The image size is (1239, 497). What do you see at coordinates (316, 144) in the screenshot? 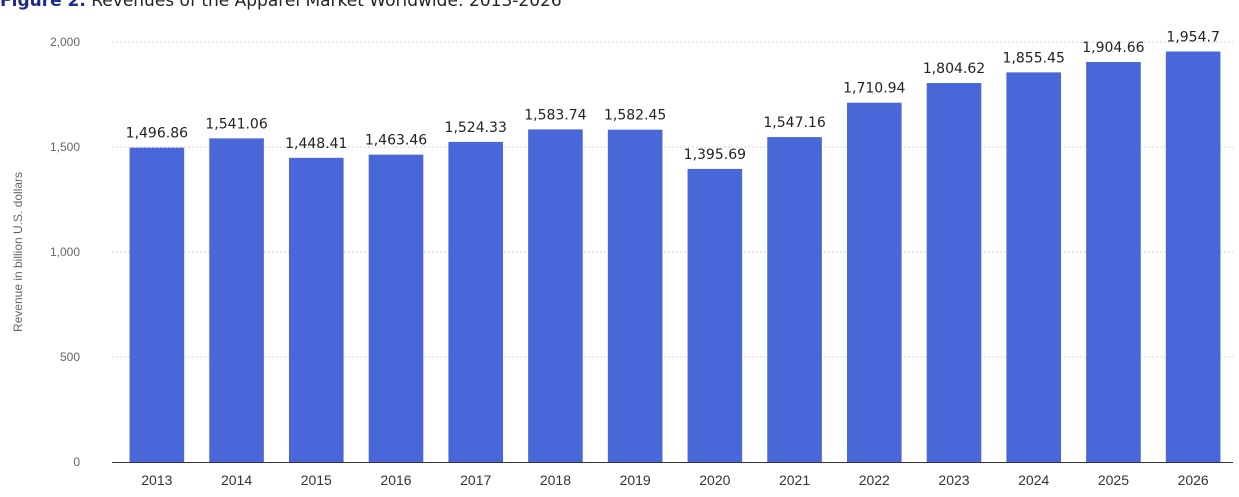
I see `data-label: 1,448.41` at bounding box center [316, 144].